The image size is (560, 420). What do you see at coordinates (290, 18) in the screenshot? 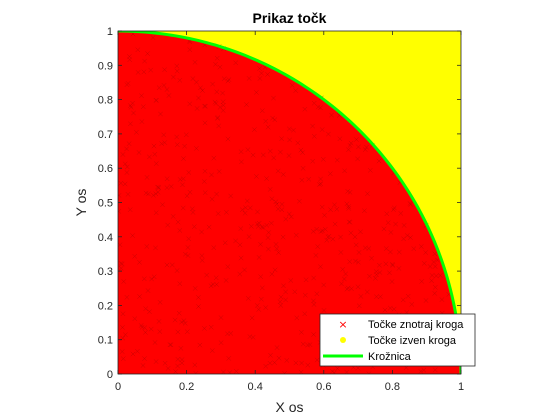
I see `chart-title: Prikaz točk` at bounding box center [290, 18].